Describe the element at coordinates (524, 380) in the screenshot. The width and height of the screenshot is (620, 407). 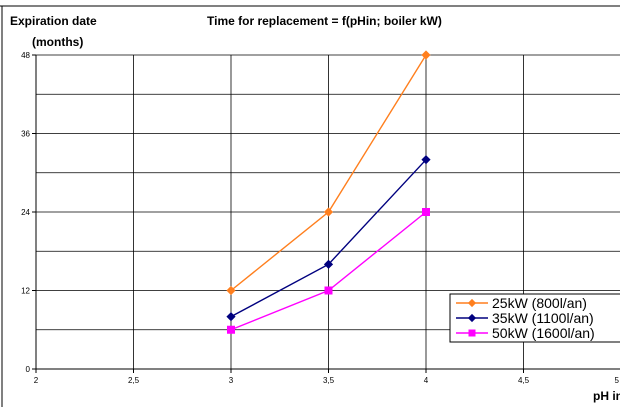
I see `x-tick-label: 4,5` at that location.